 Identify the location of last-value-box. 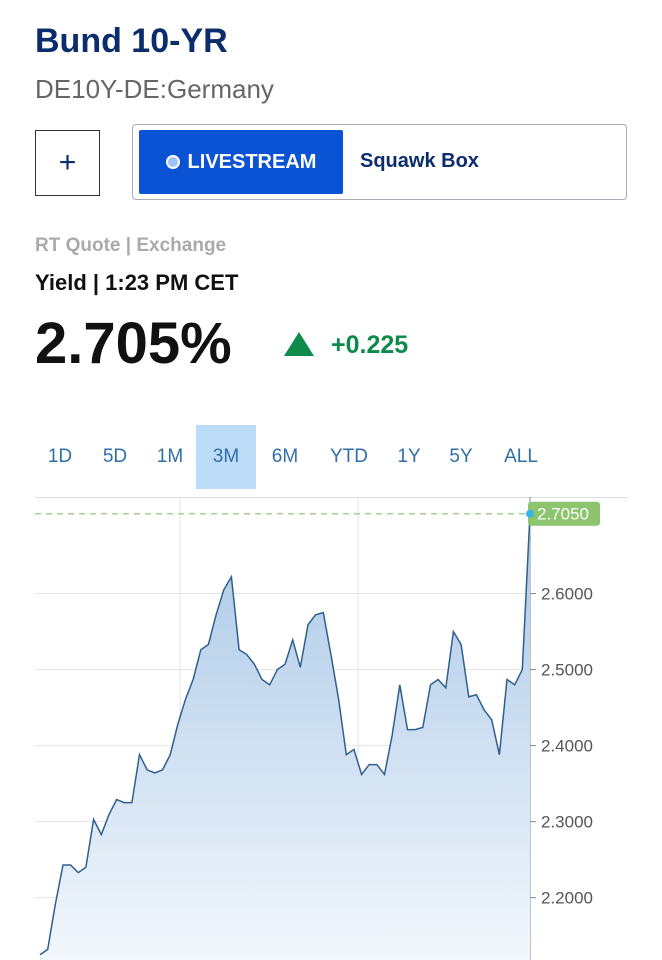
(564, 513).